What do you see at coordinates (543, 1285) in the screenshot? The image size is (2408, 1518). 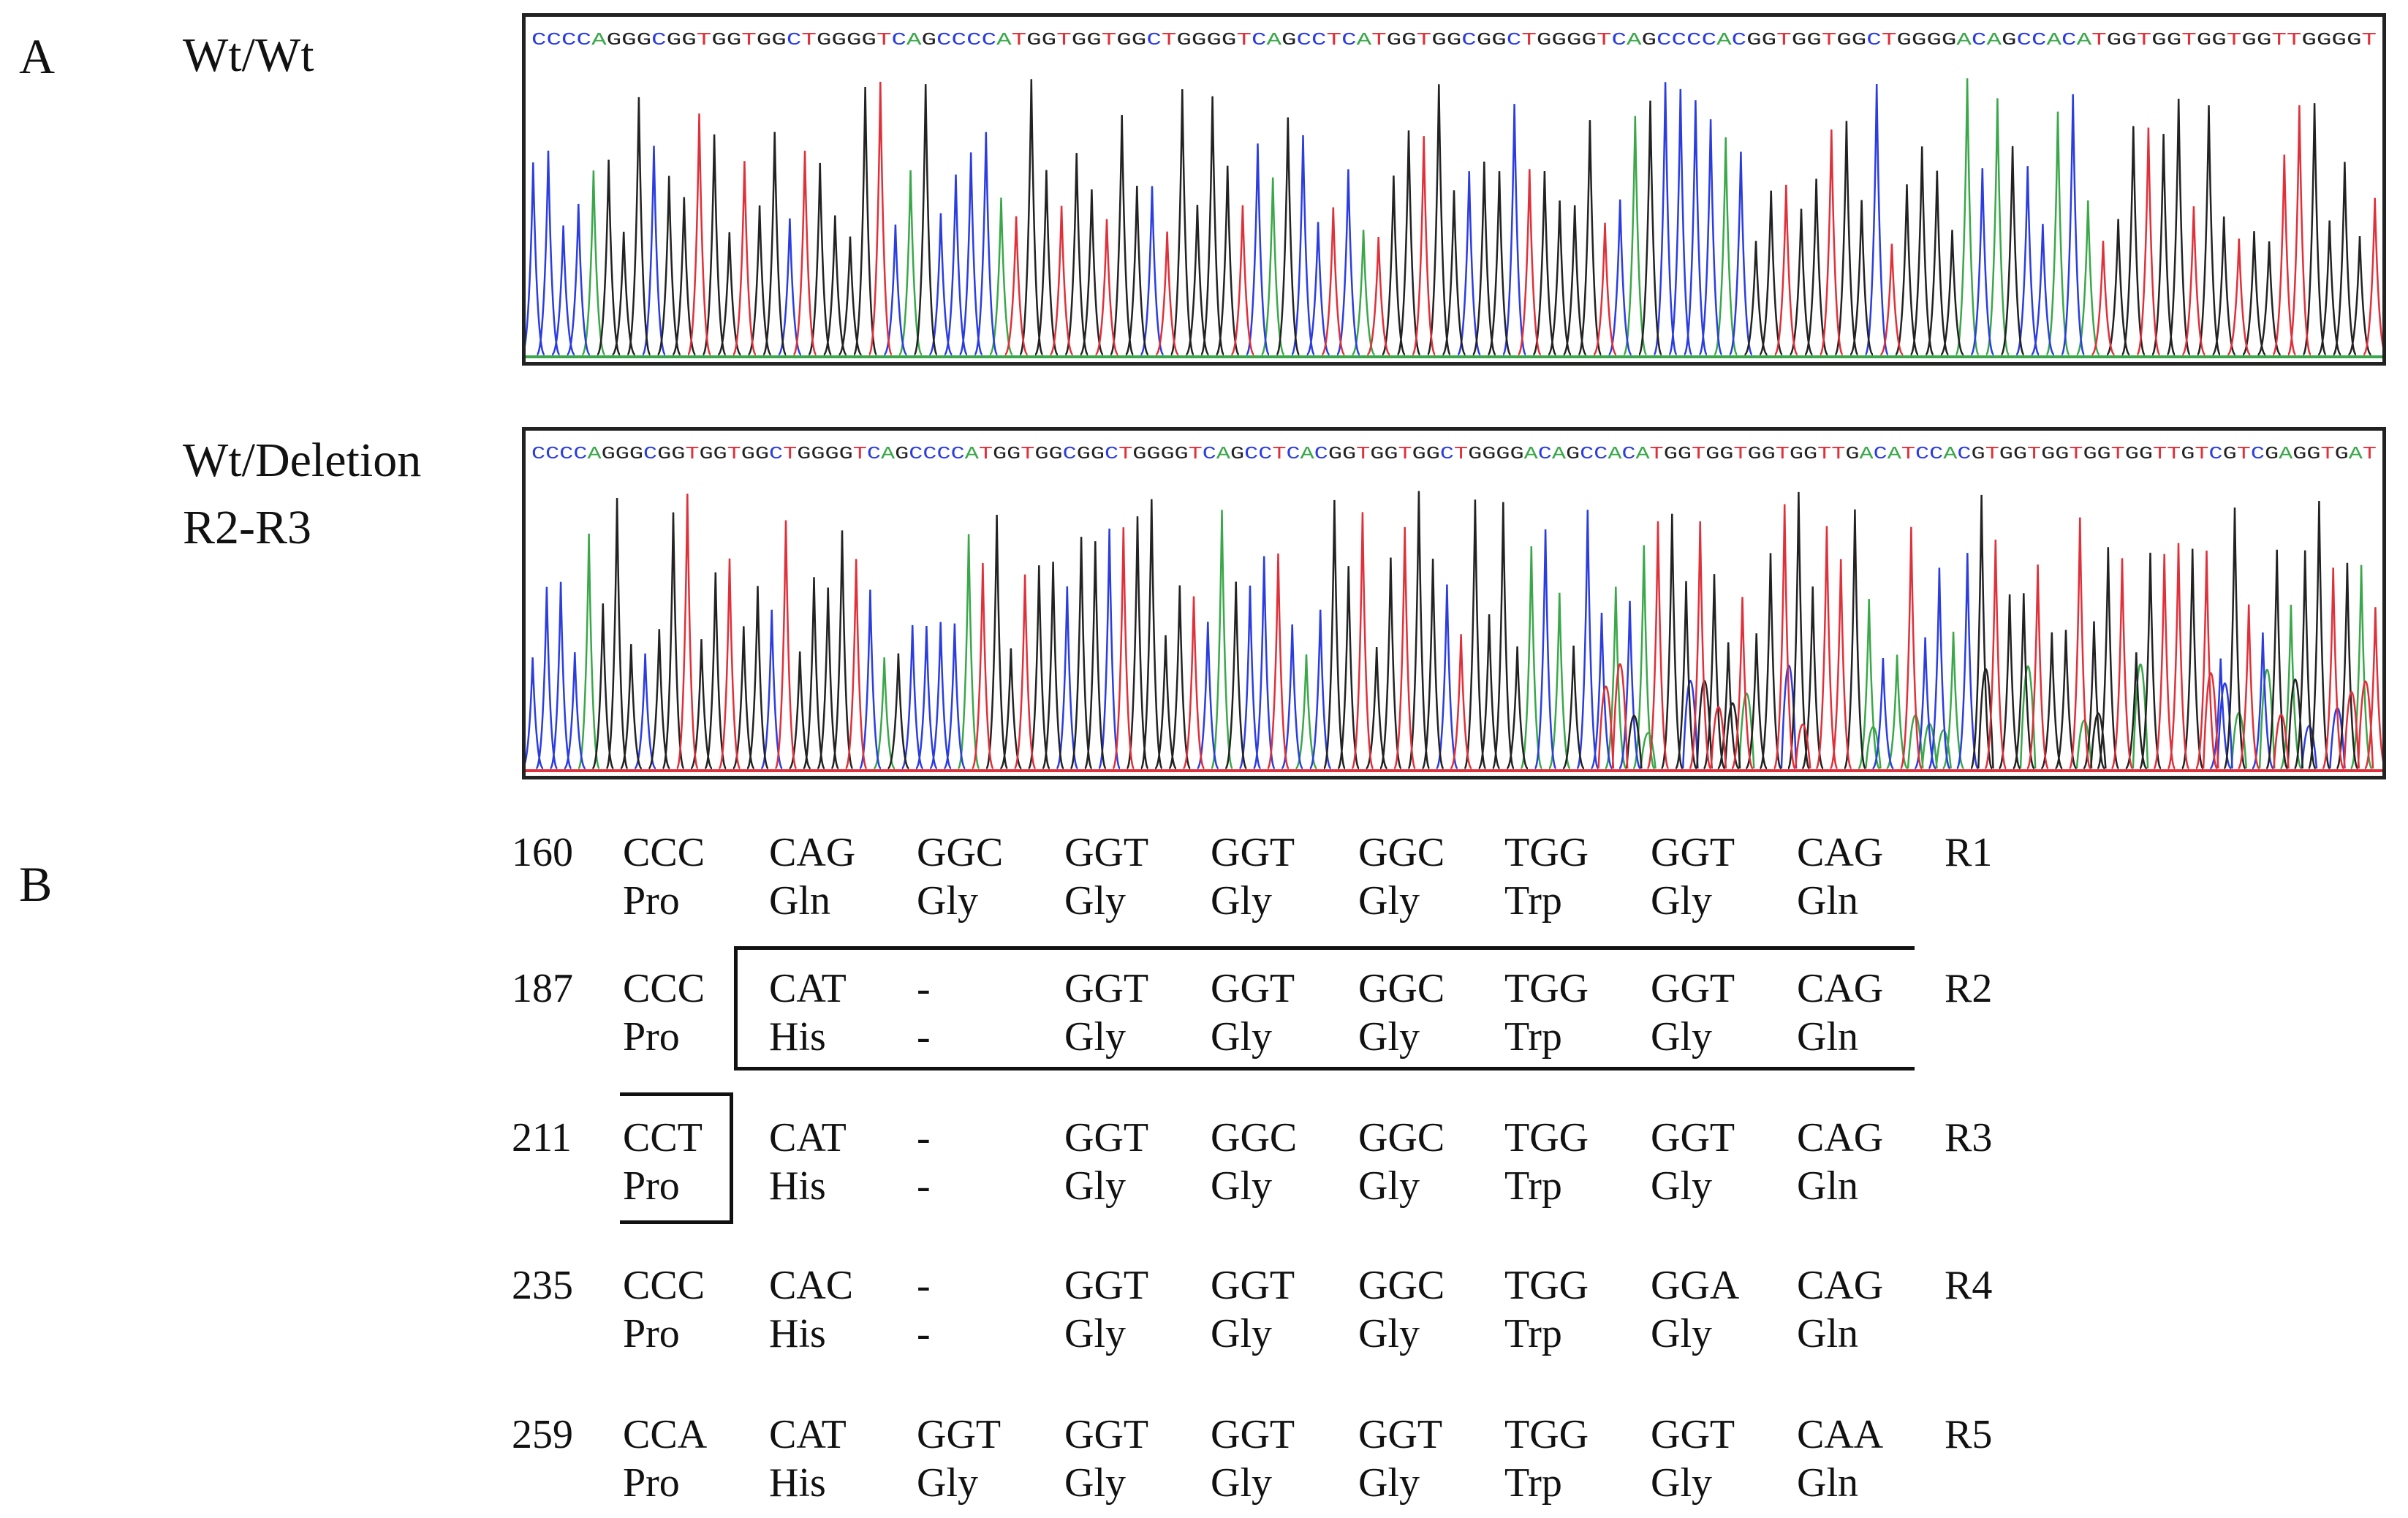 I see `table-row-position: 235` at bounding box center [543, 1285].